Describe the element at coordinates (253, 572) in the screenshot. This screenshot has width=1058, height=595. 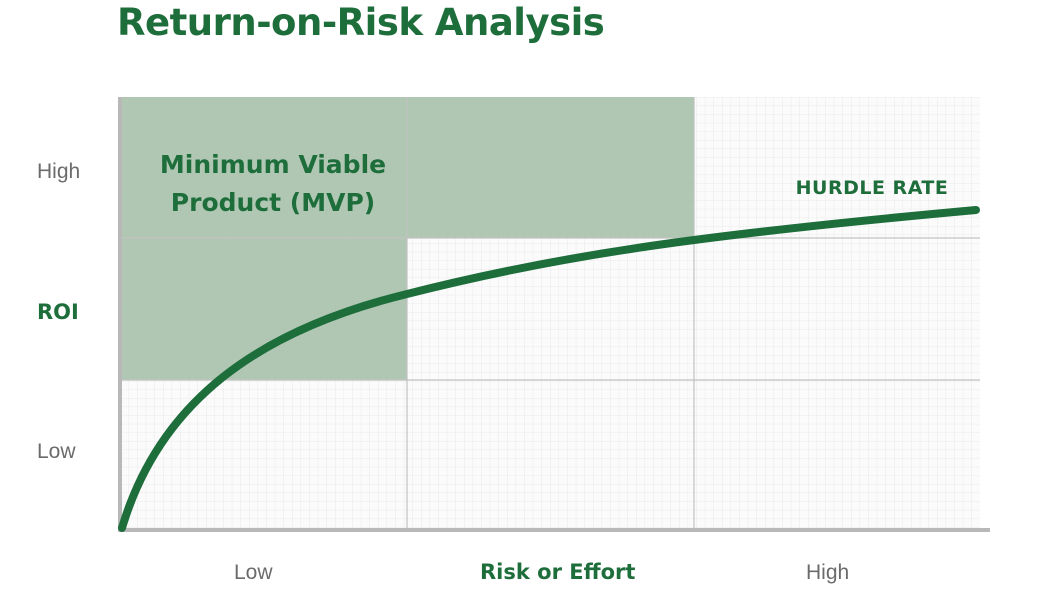
I see `x-axis-low-label: Low` at that location.